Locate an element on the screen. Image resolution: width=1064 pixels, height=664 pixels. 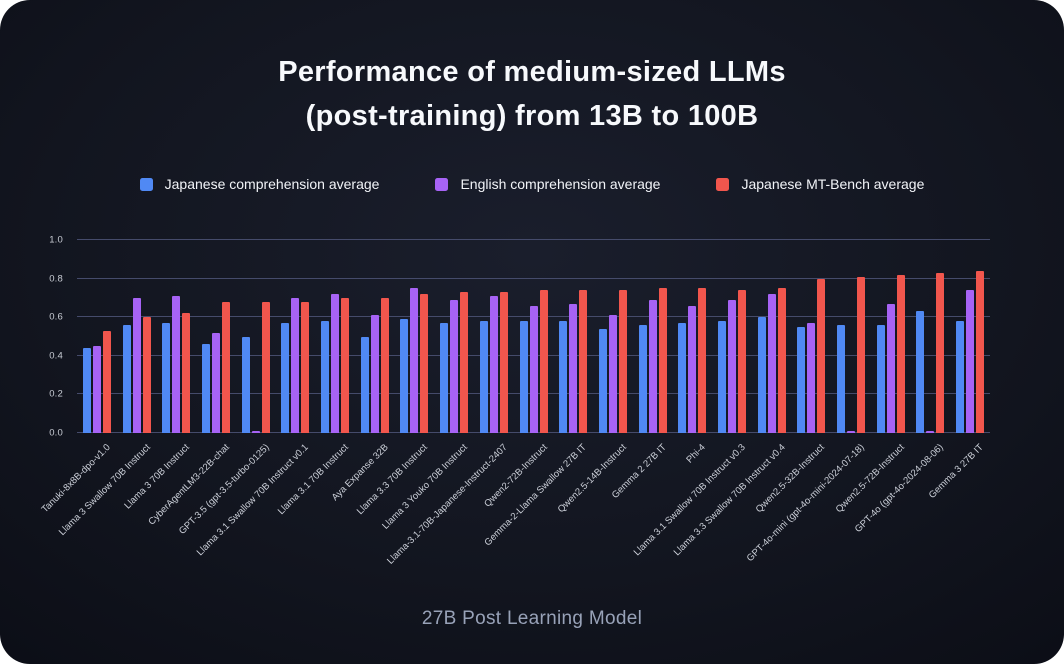
x-axis-category-label: Qwen2.5-14B-Instruct is located at coordinates (592, 479).